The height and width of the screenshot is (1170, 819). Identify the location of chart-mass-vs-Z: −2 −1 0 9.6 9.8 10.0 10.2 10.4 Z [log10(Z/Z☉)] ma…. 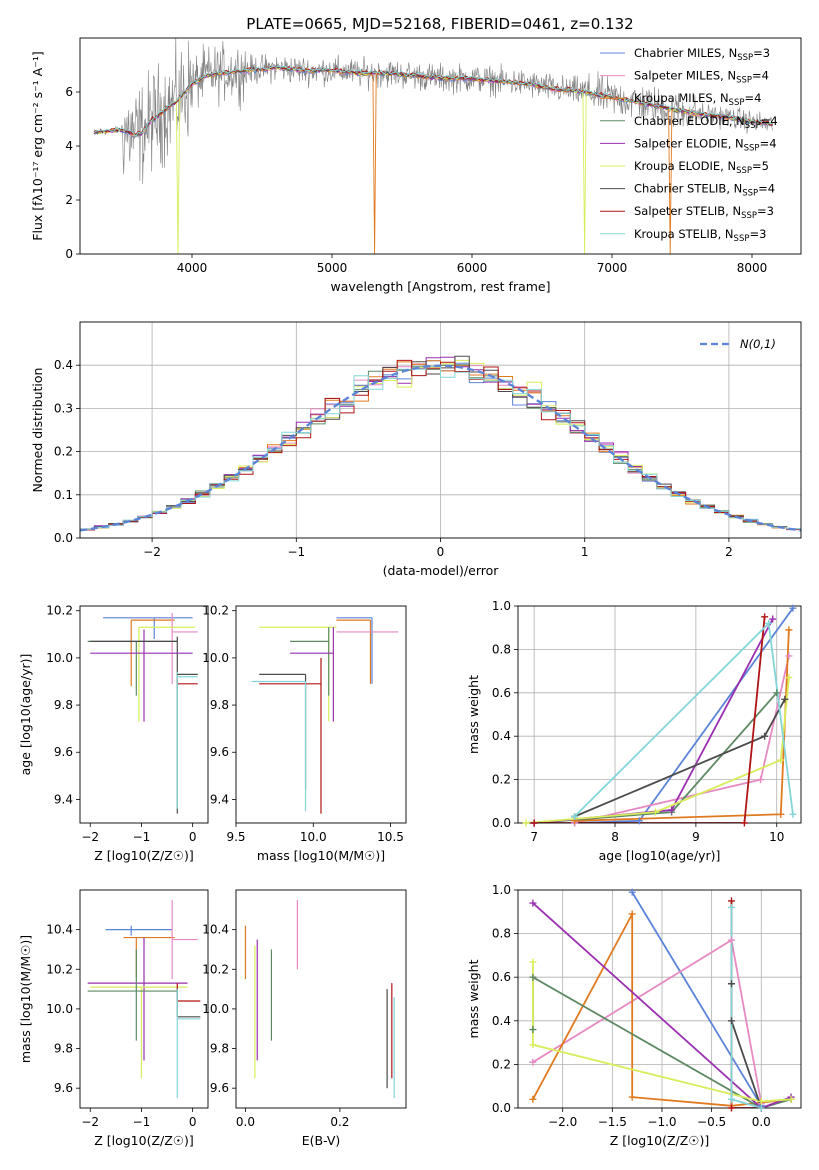
(113, 1018).